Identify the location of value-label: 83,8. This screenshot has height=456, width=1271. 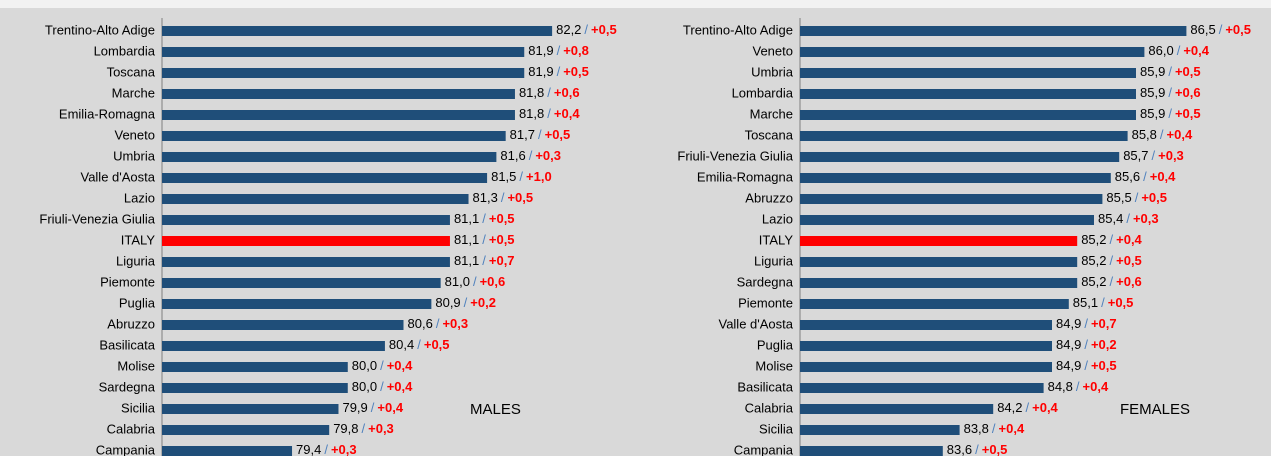
(976, 428).